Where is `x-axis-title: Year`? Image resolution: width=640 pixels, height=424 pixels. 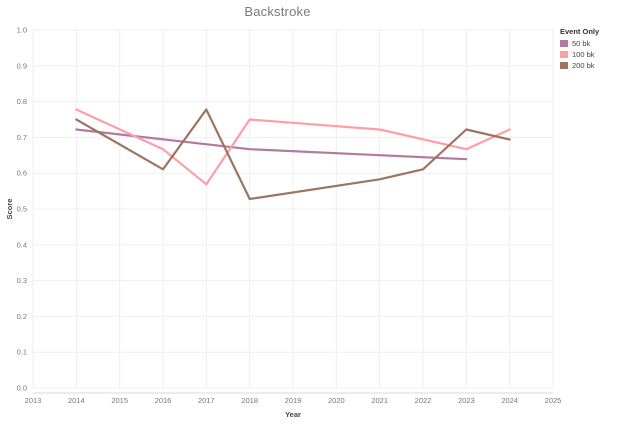
x-axis-title: Year is located at coordinates (293, 414).